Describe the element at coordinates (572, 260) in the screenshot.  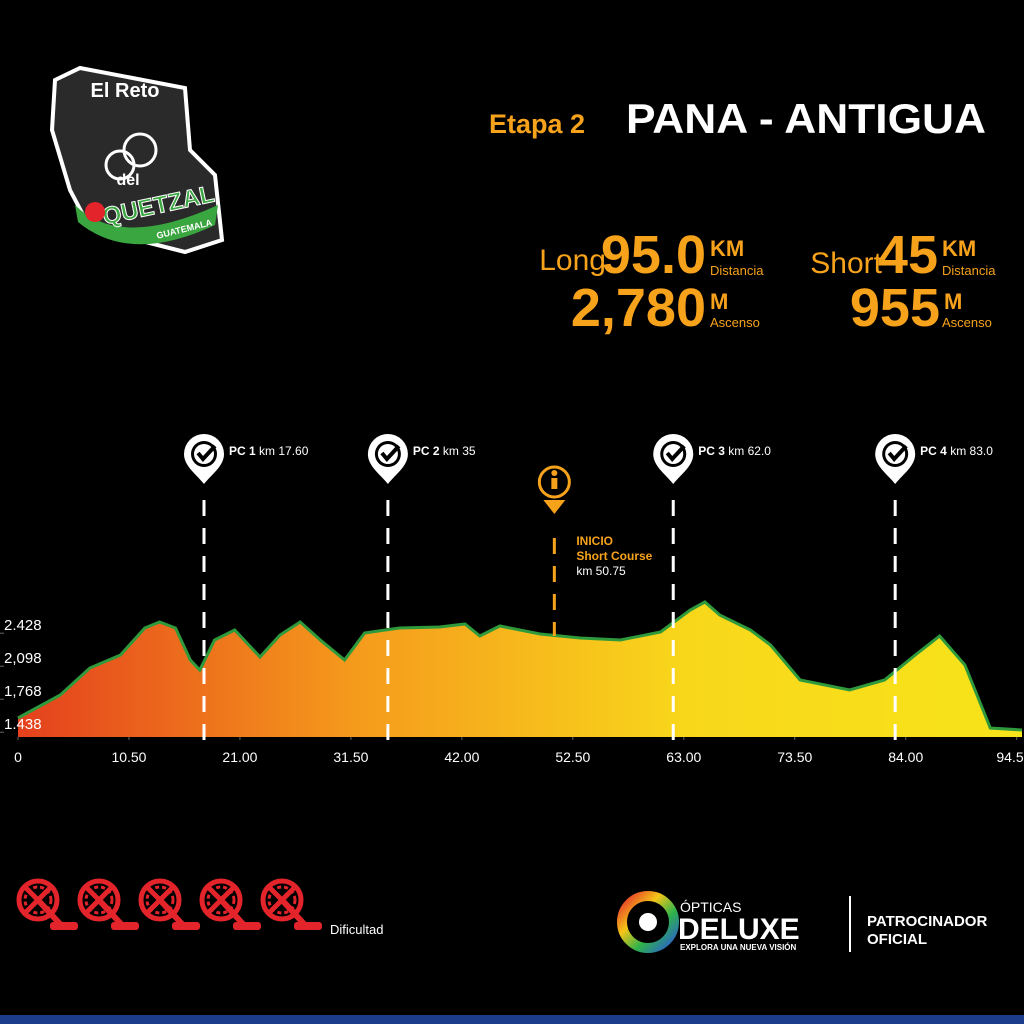
I see `stat-label: Long` at that location.